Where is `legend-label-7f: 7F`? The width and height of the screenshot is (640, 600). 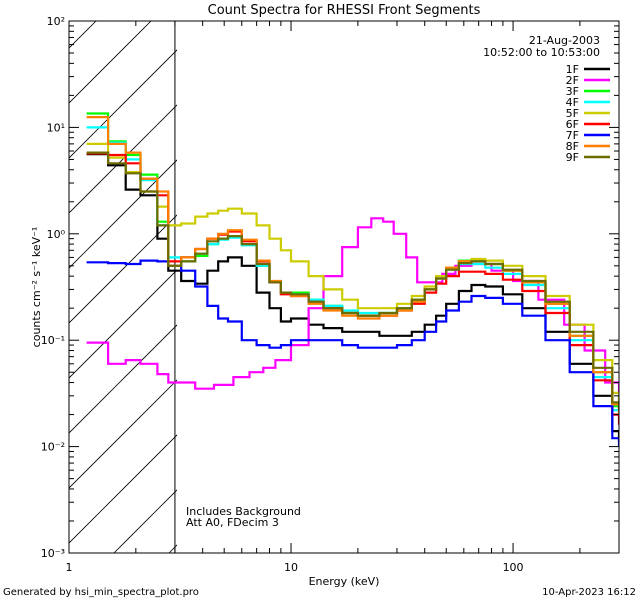 legend-label-7f: 7F is located at coordinates (572, 135).